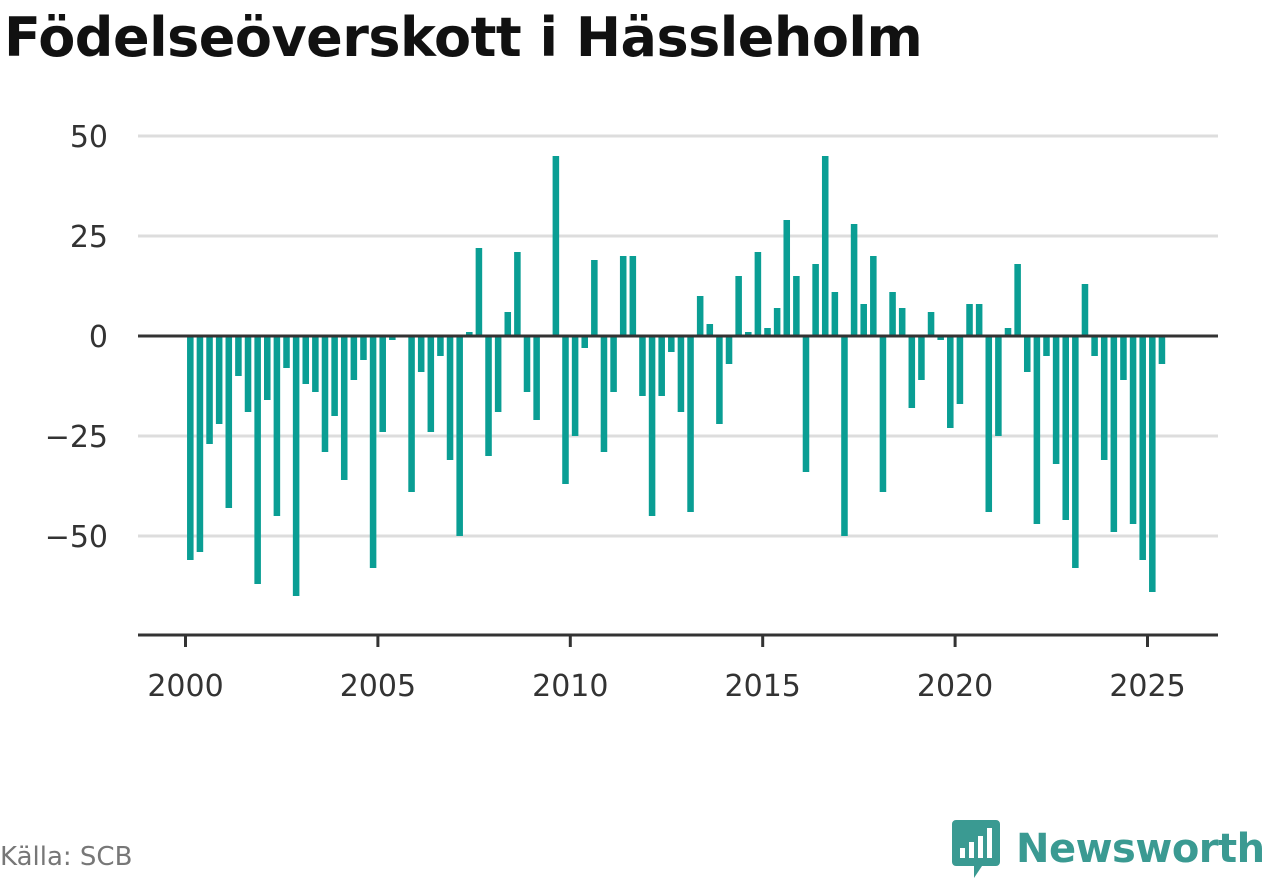  What do you see at coordinates (763, 686) in the screenshot?
I see `x-tick-label: 2015` at bounding box center [763, 686].